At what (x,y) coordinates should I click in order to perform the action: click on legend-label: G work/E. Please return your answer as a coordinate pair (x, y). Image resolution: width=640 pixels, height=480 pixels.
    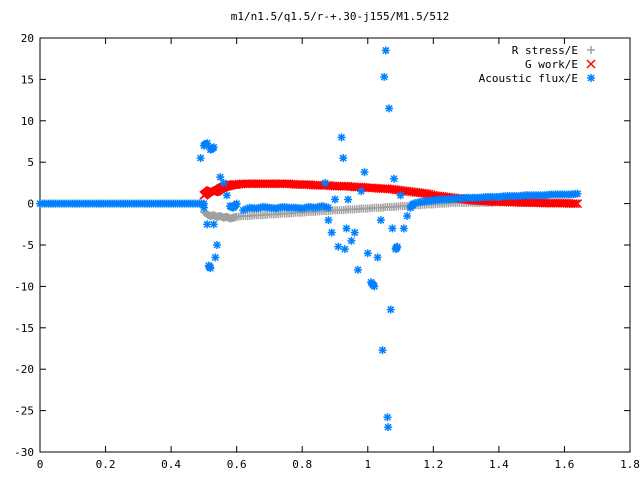
    Looking at the image, I should click on (551, 64).